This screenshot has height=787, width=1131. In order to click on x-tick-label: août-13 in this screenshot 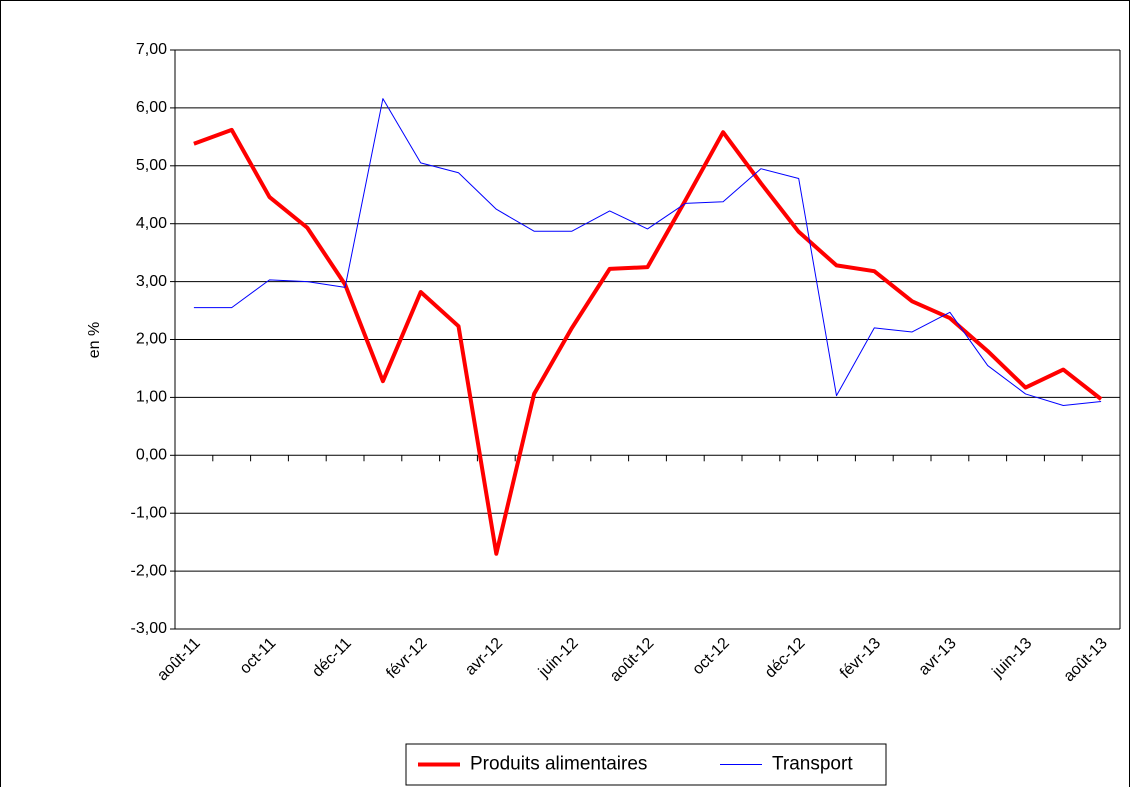, I will do `click(1086, 660)`.